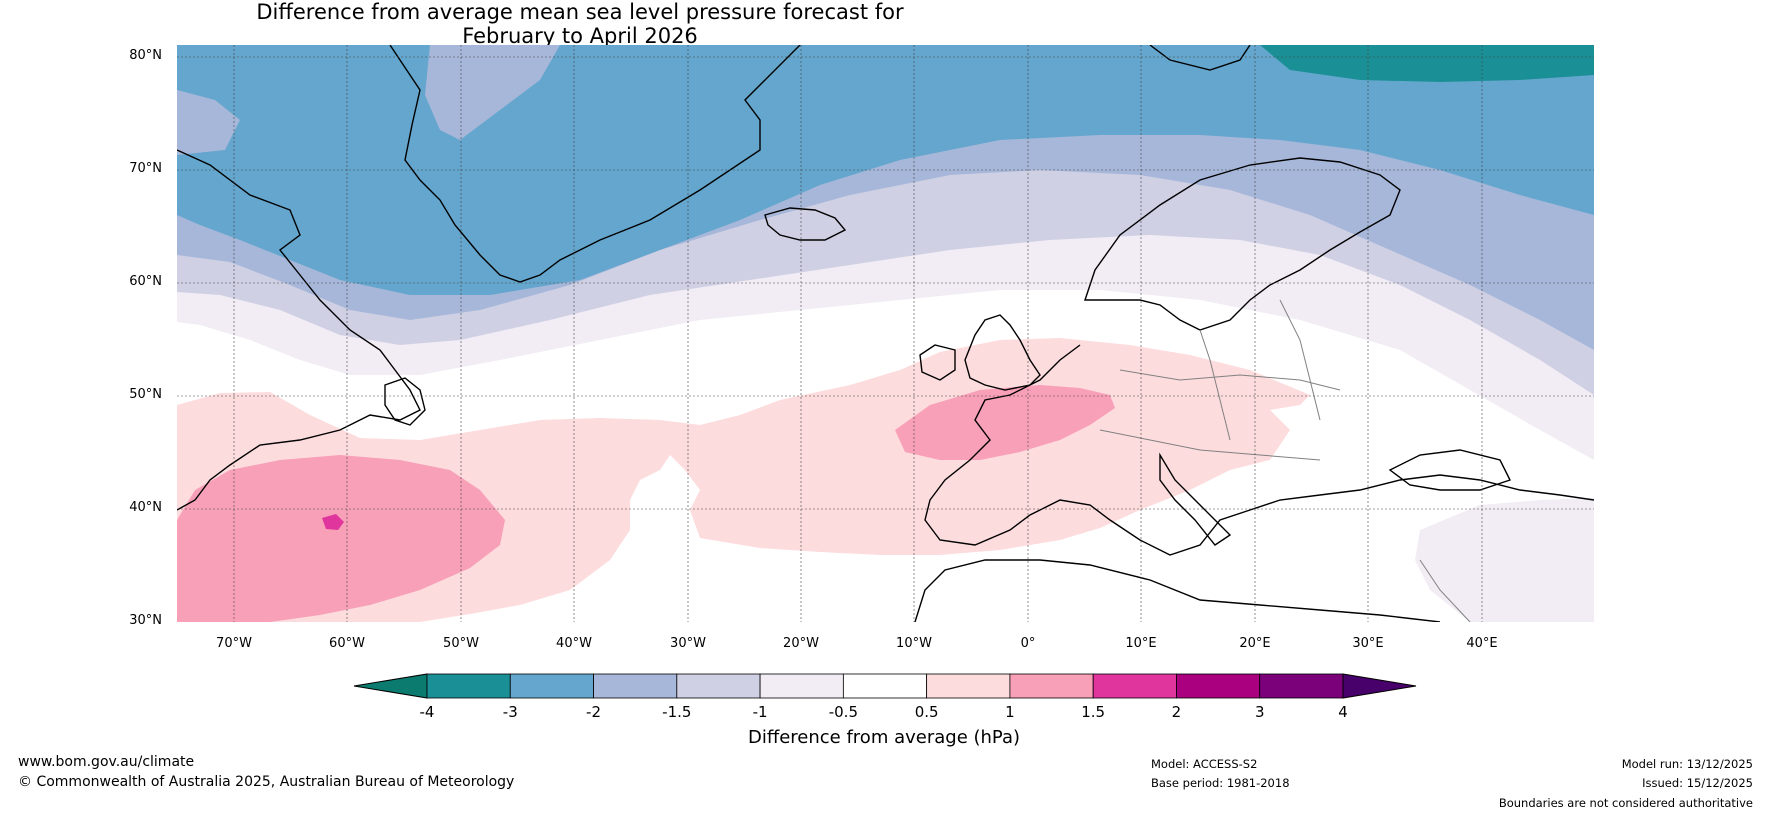 Image resolution: width=1770 pixels, height=816 pixels. Describe the element at coordinates (594, 712) in the screenshot. I see `colorbar-tick: -2` at that location.